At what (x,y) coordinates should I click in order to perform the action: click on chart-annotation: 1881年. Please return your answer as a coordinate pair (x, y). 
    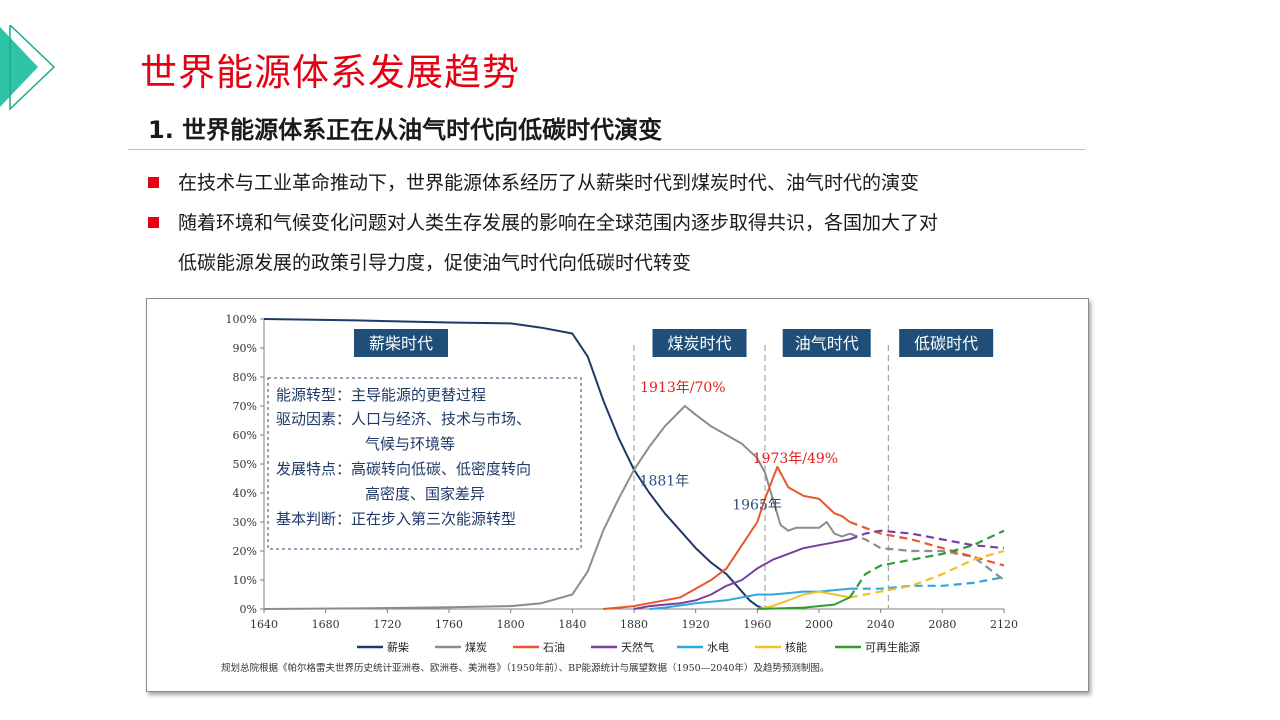
    Looking at the image, I should click on (665, 482).